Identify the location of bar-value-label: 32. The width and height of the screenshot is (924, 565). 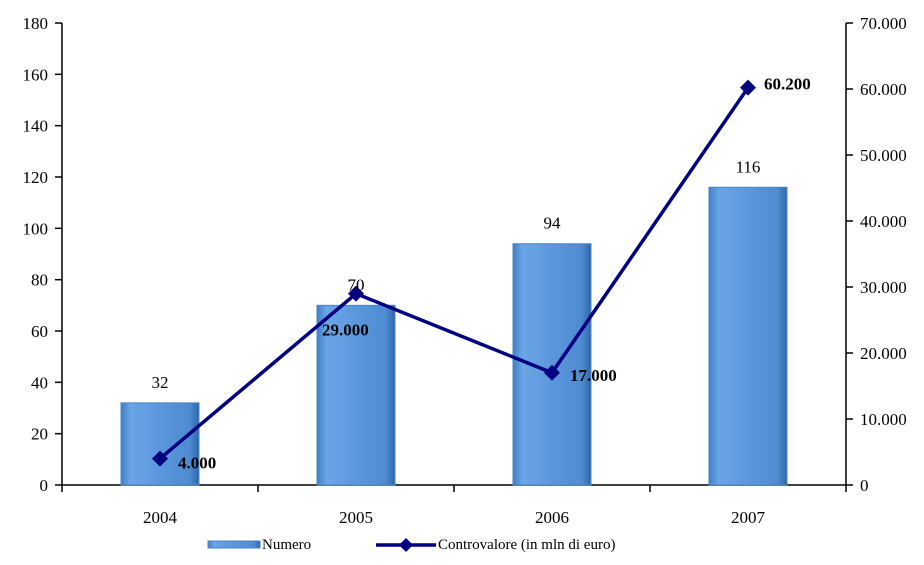
(160, 382).